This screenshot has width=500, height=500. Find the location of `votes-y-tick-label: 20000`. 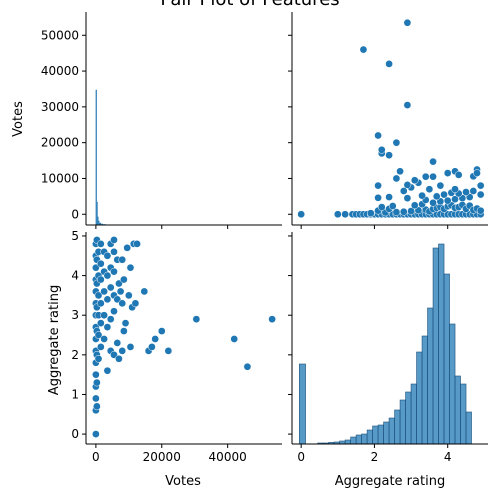

votes-y-tick-label: 20000 is located at coordinates (60, 143).